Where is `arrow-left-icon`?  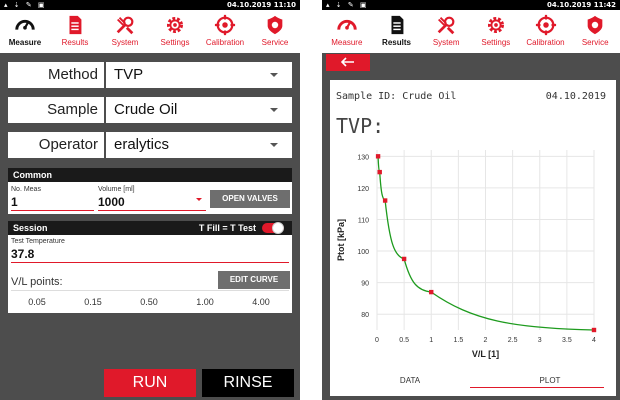
arrow-left-icon is located at coordinates (347, 62).